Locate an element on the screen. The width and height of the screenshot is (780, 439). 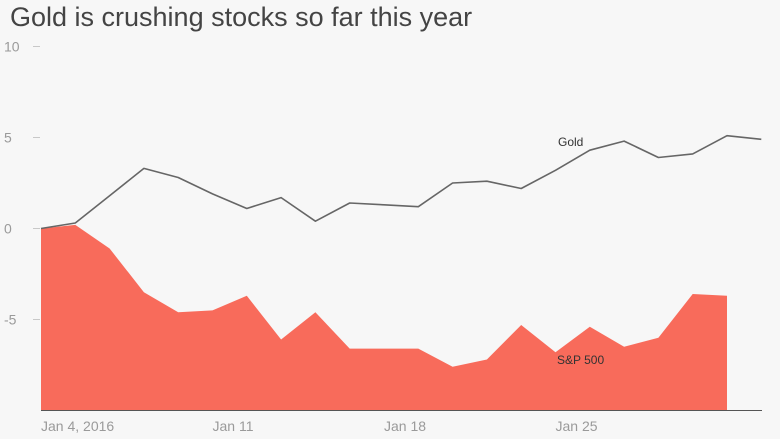
series-label-s-p-500: S&P 500 is located at coordinates (580, 360).